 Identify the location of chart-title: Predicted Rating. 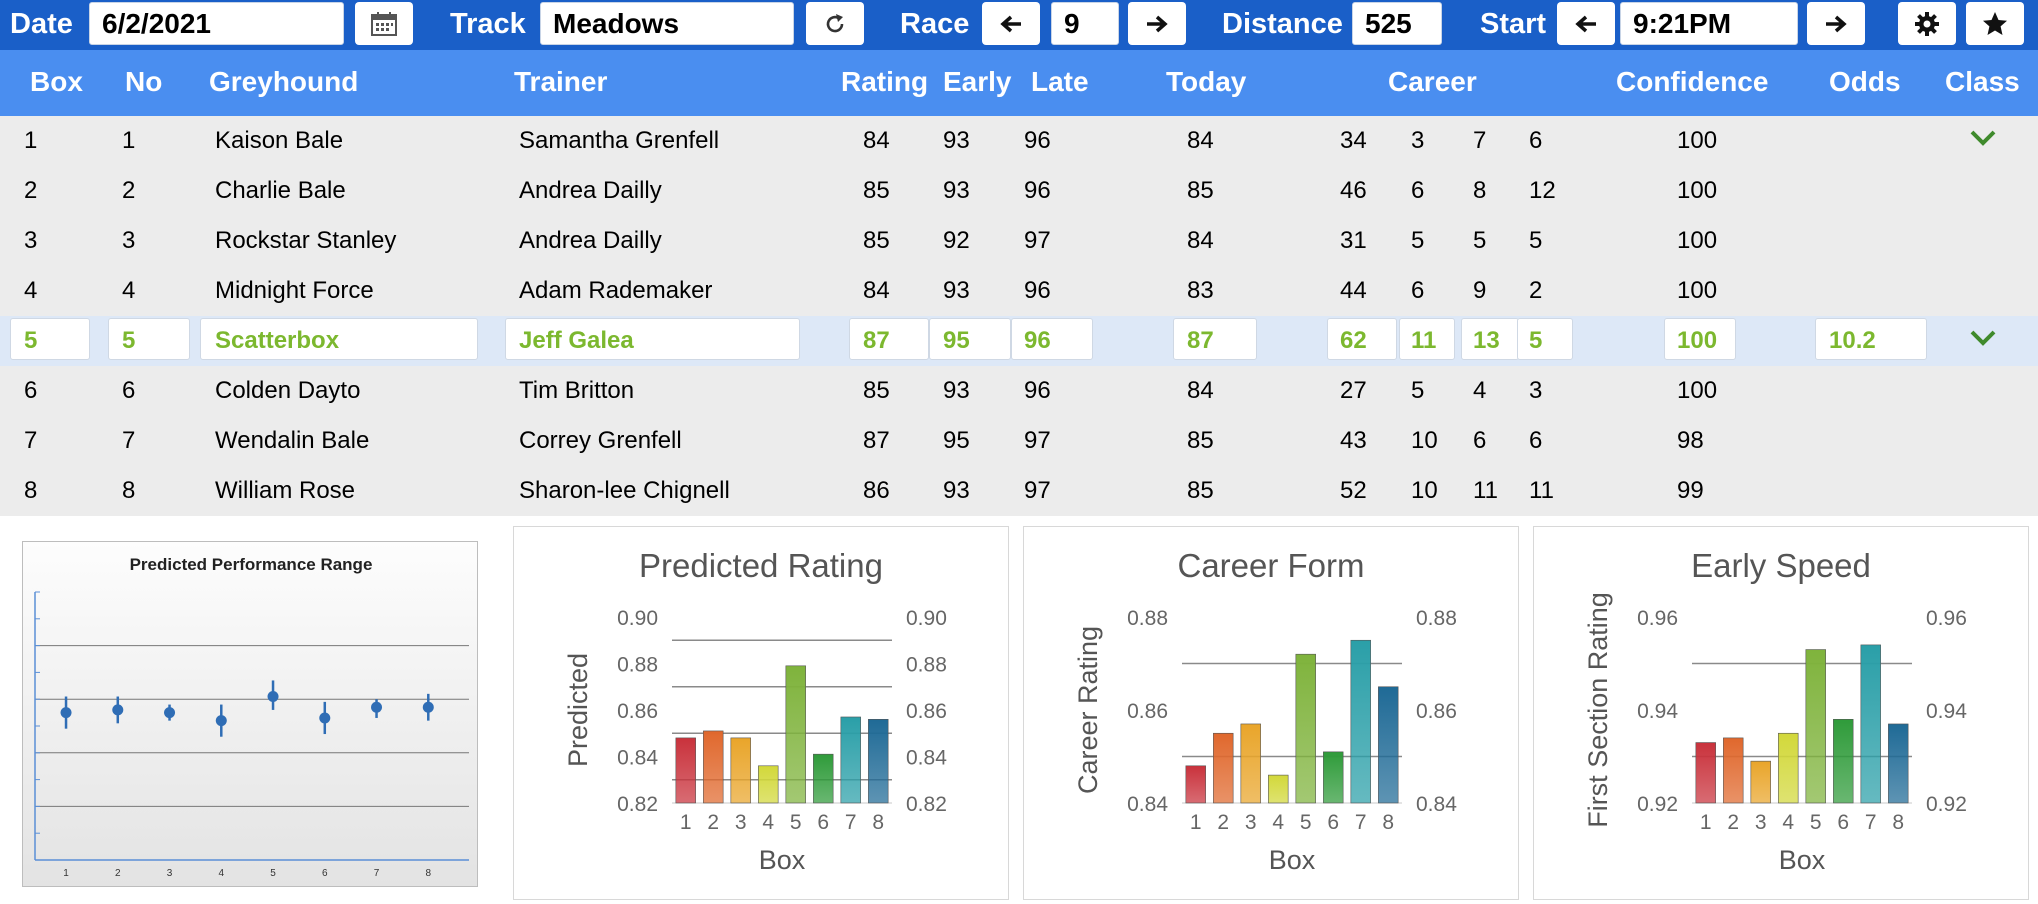
(761, 565).